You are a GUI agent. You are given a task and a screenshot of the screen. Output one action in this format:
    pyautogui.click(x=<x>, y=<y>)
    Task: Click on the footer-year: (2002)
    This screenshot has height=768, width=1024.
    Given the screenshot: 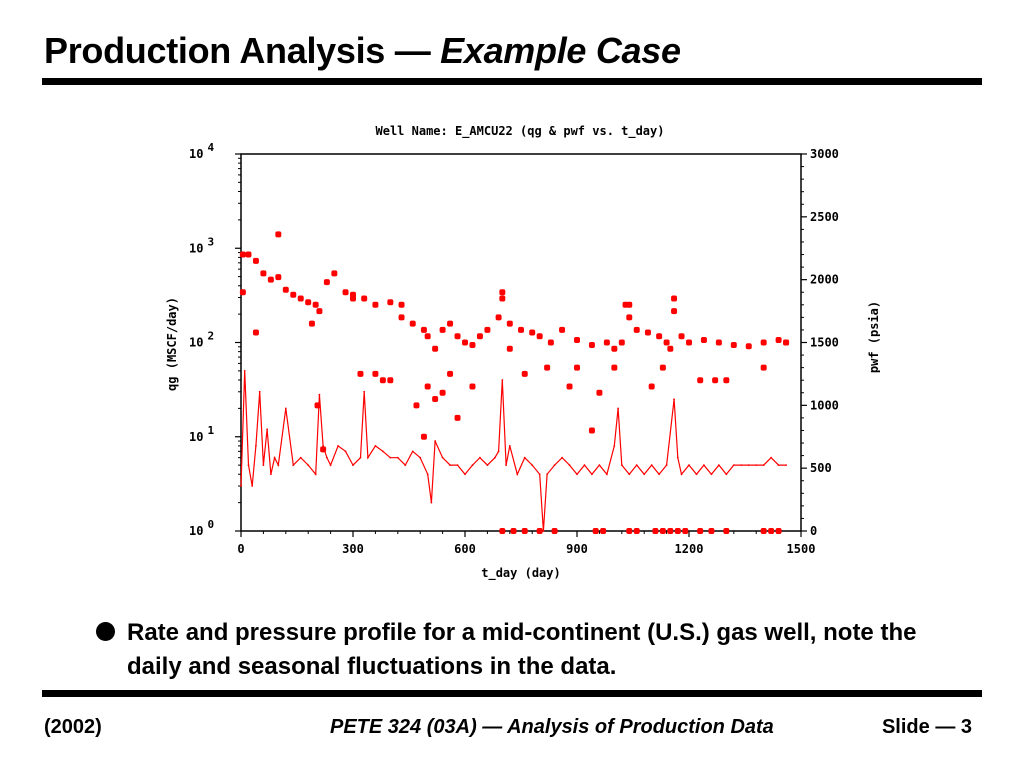 What is the action you would take?
    pyautogui.click(x=73, y=727)
    